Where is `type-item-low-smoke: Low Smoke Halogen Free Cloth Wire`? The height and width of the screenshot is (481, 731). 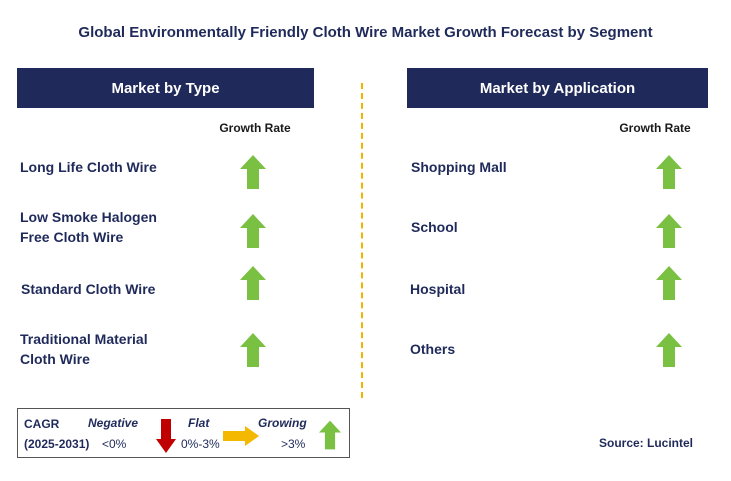 type-item-low-smoke: Low Smoke Halogen Free Cloth Wire is located at coordinates (88, 227).